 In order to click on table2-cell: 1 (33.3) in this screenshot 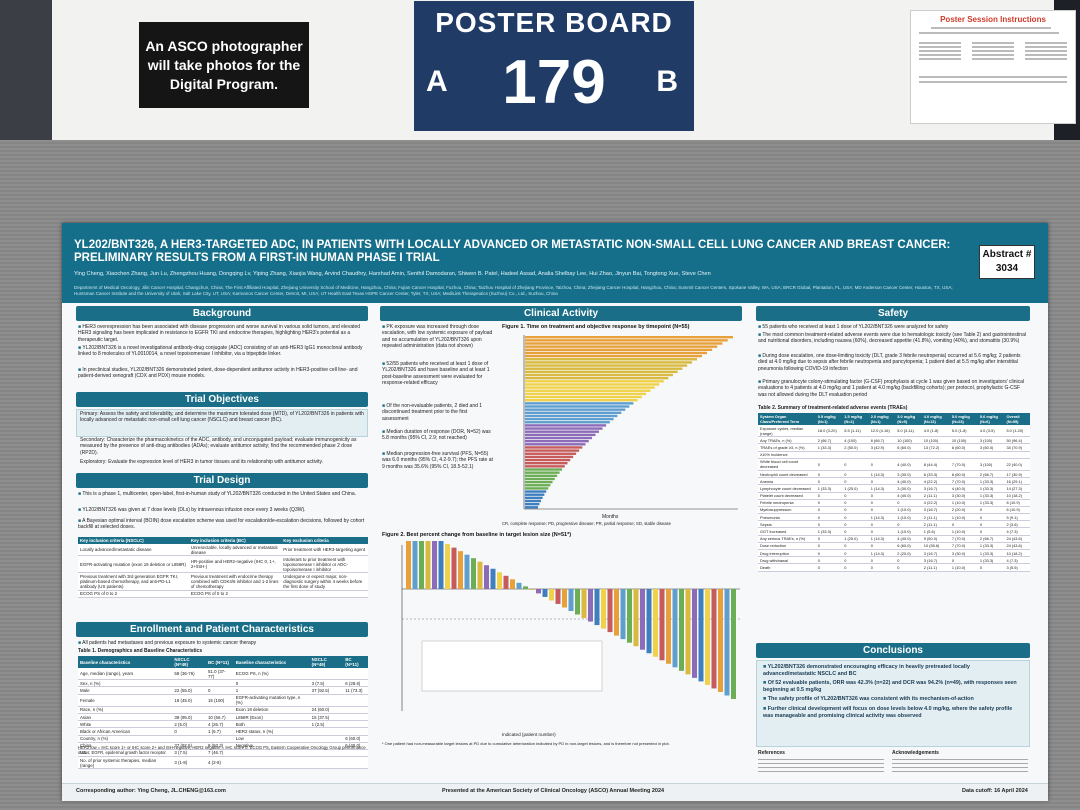, I will do `click(829, 447)`.